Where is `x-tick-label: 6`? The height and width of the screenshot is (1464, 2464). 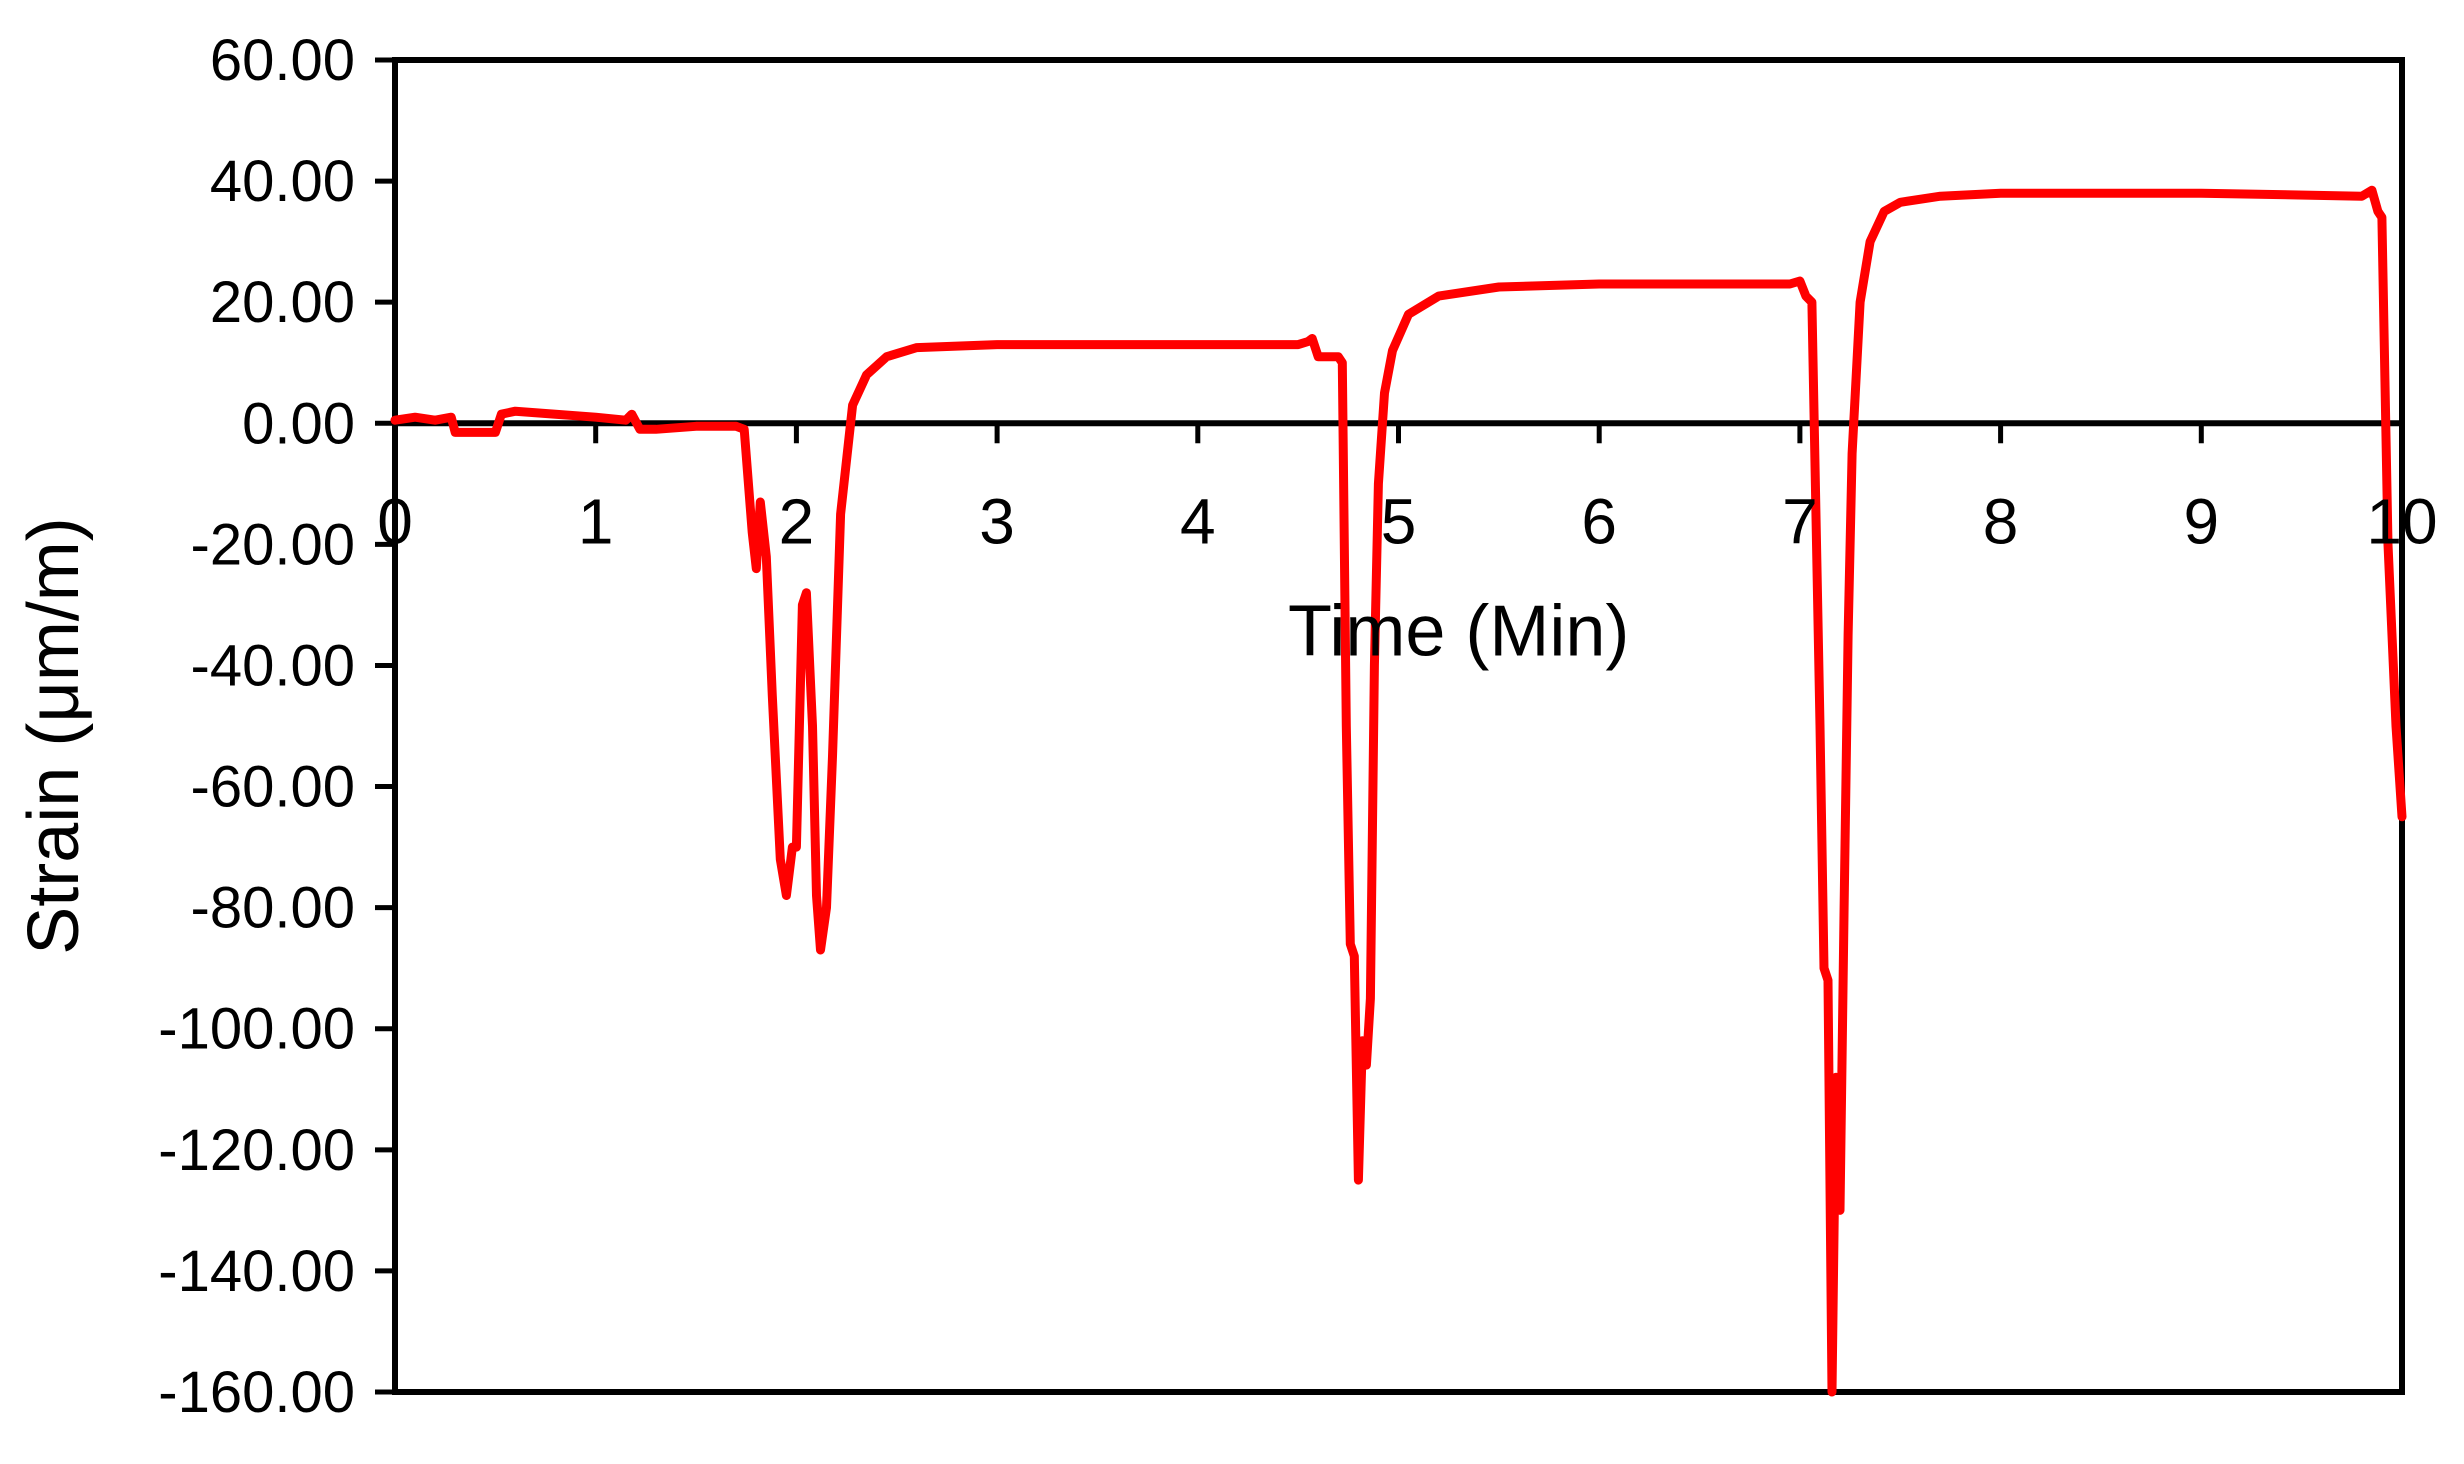 x-tick-label: 6 is located at coordinates (1599, 521).